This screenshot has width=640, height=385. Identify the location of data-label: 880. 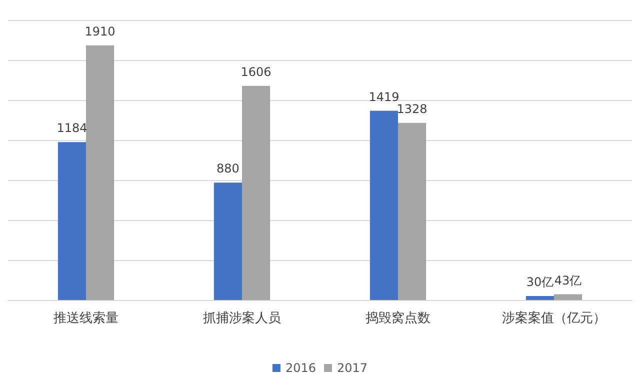
(228, 169).